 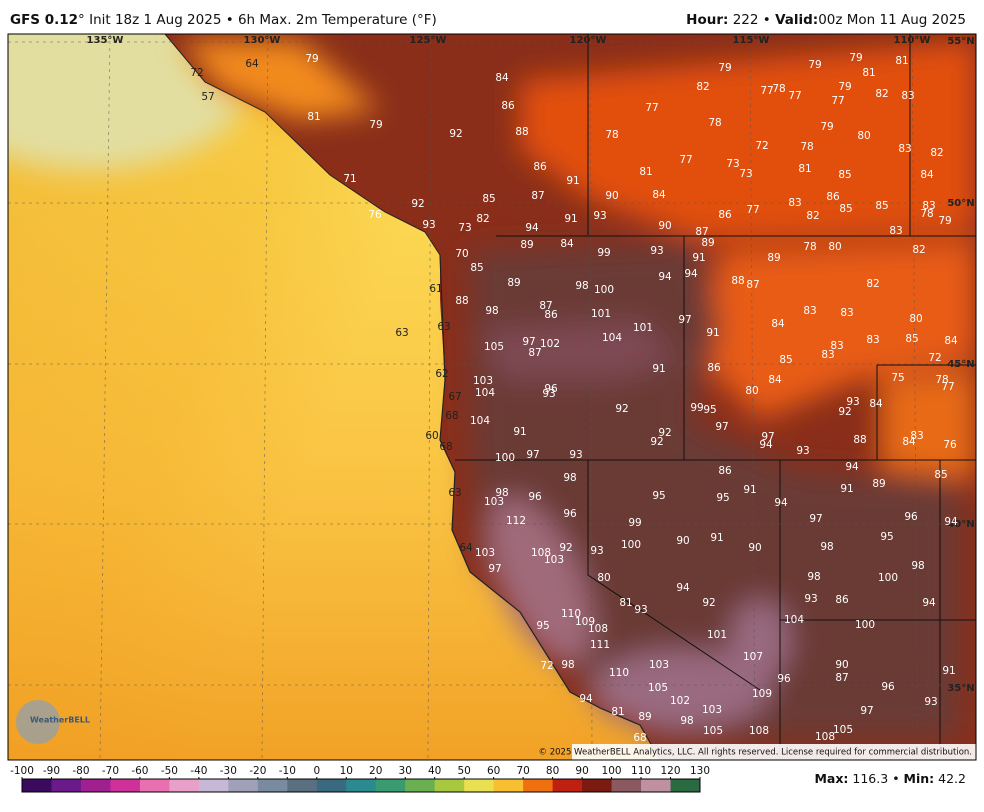 I want to click on temperature: 108, so click(x=541, y=553).